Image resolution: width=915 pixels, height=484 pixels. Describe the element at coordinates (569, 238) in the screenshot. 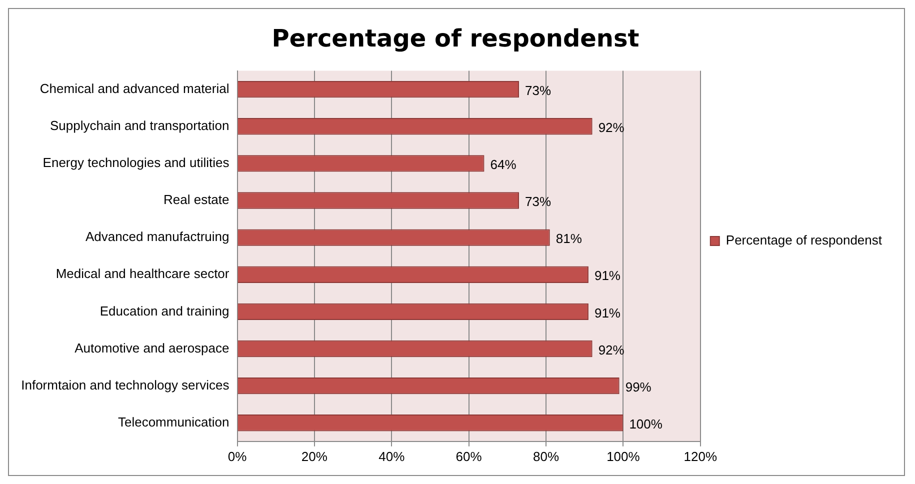

I see `data-label: 81%` at that location.